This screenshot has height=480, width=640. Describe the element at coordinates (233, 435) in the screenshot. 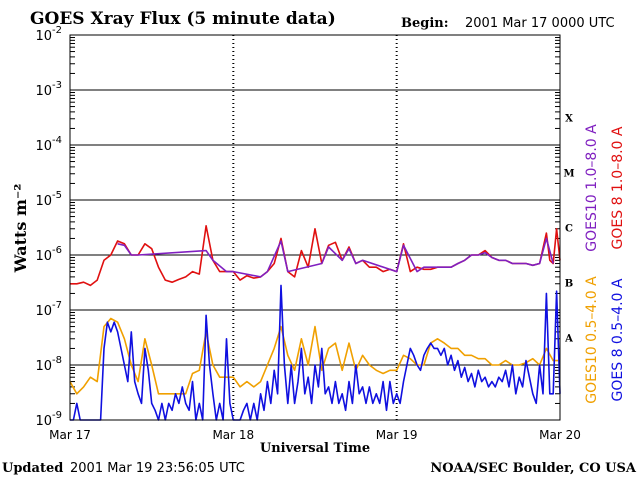

I see `x-tick-label: Mar 18` at that location.